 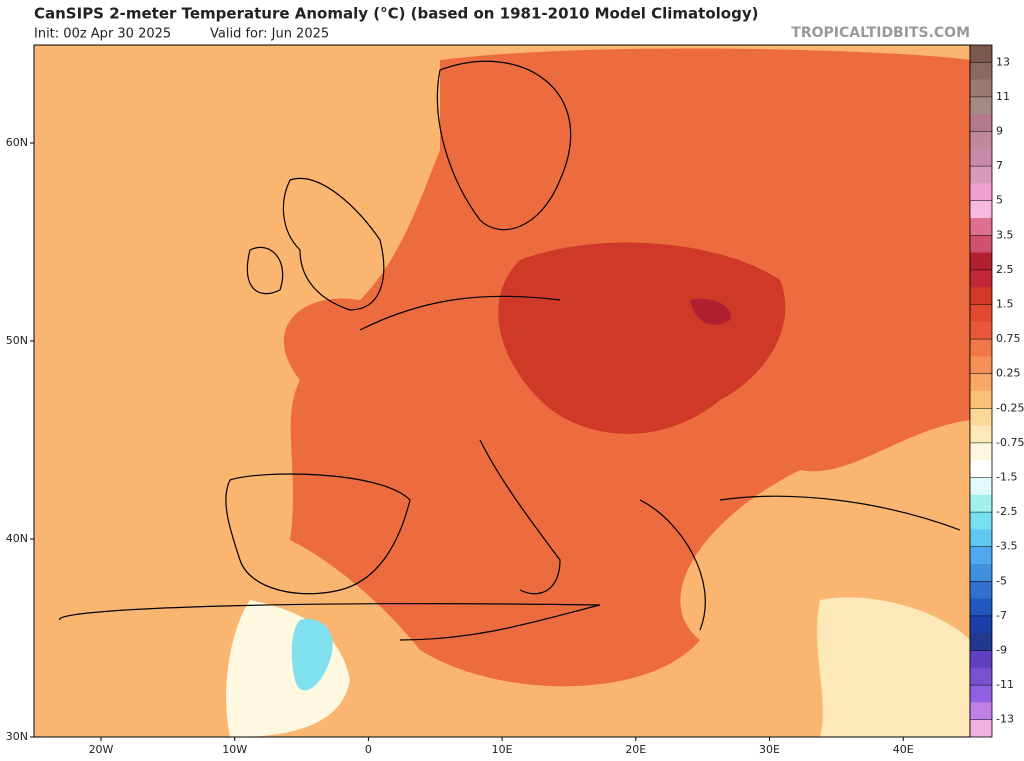 What do you see at coordinates (101, 749) in the screenshot?
I see `lon-label: 20W` at bounding box center [101, 749].